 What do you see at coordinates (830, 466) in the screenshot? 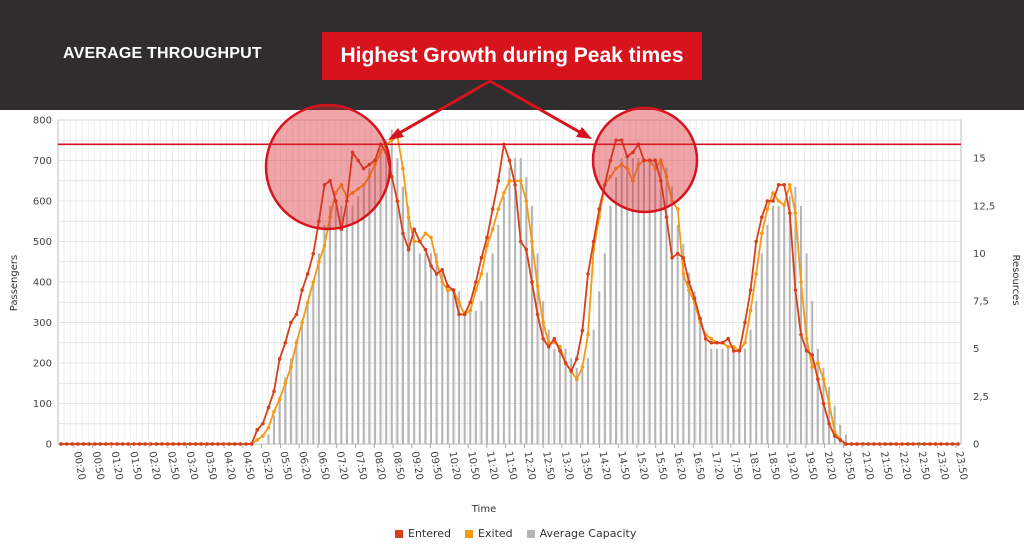
I see `x-tick-label: 20:20` at bounding box center [830, 466].